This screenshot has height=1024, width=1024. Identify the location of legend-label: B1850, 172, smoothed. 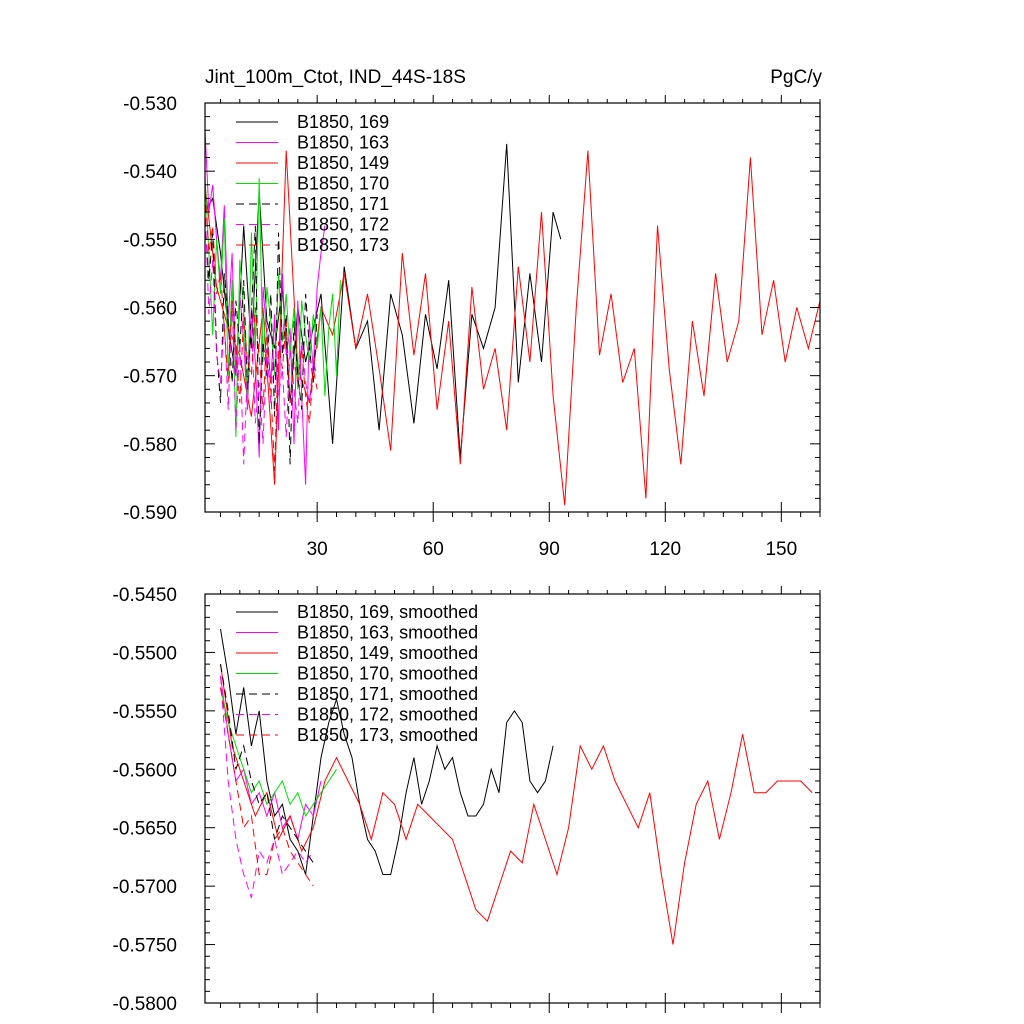
(387, 715).